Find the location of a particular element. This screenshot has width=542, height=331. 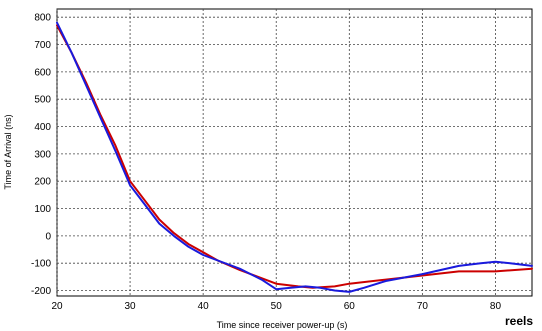

x-tick-label: 20 is located at coordinates (57, 306).